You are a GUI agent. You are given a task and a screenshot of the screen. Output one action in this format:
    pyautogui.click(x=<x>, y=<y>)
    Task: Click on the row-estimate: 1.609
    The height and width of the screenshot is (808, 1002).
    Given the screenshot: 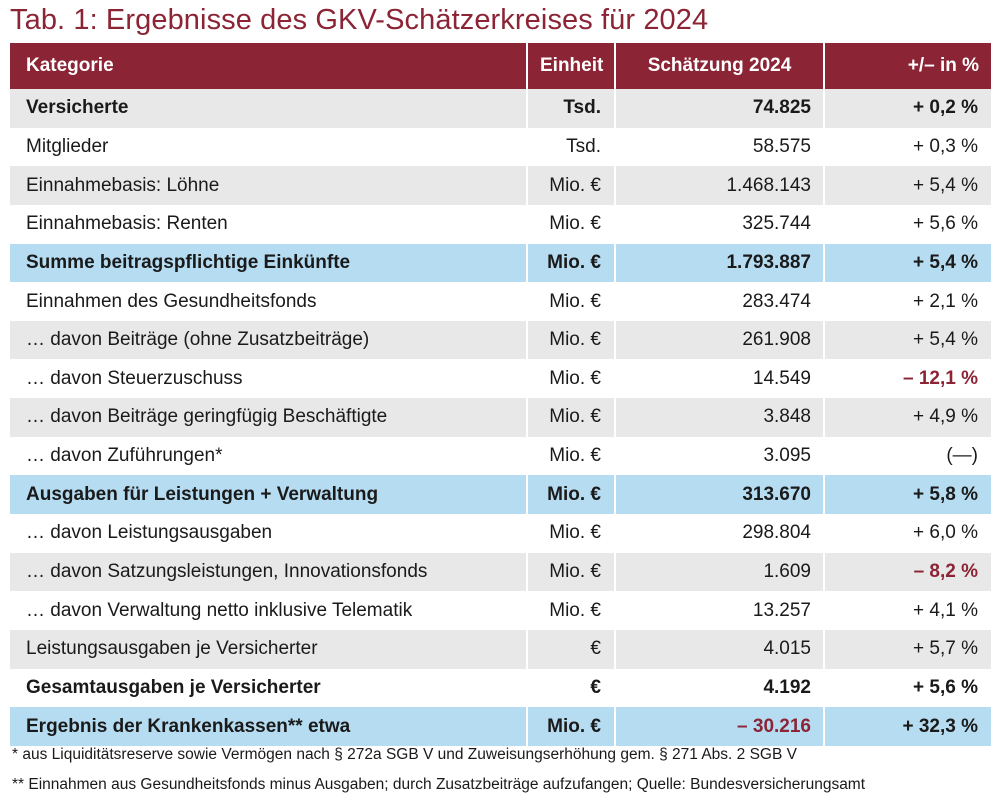 What is the action you would take?
    pyautogui.click(x=719, y=572)
    